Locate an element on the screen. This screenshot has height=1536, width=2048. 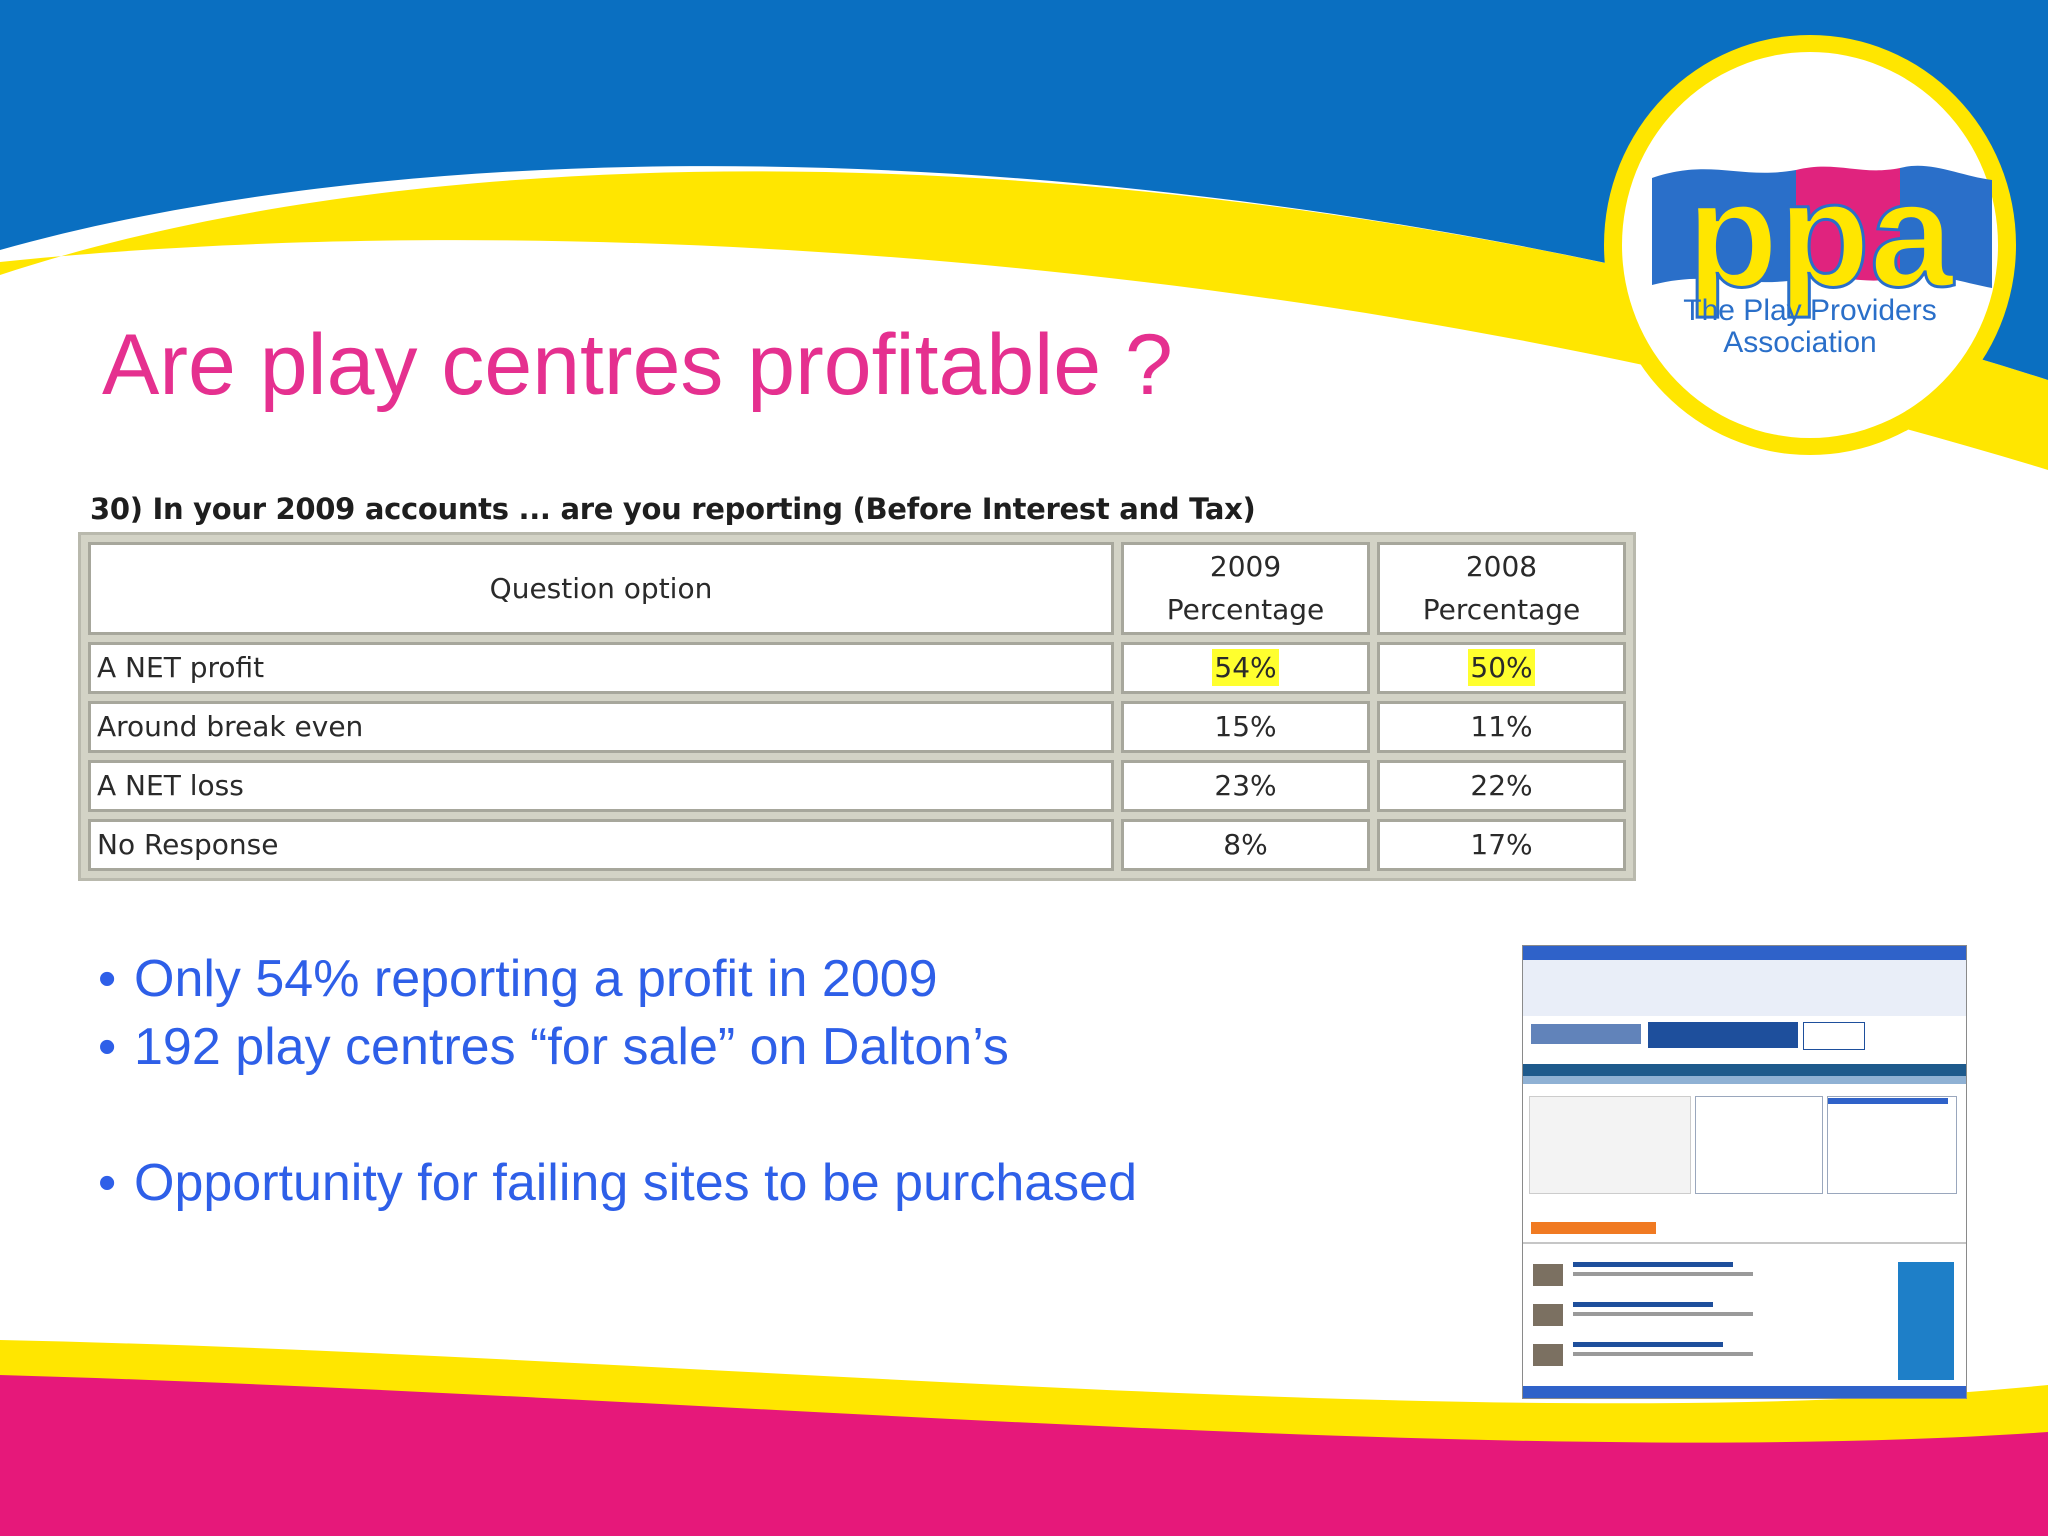
header-2008-unit: Percentage is located at coordinates (1501, 610).